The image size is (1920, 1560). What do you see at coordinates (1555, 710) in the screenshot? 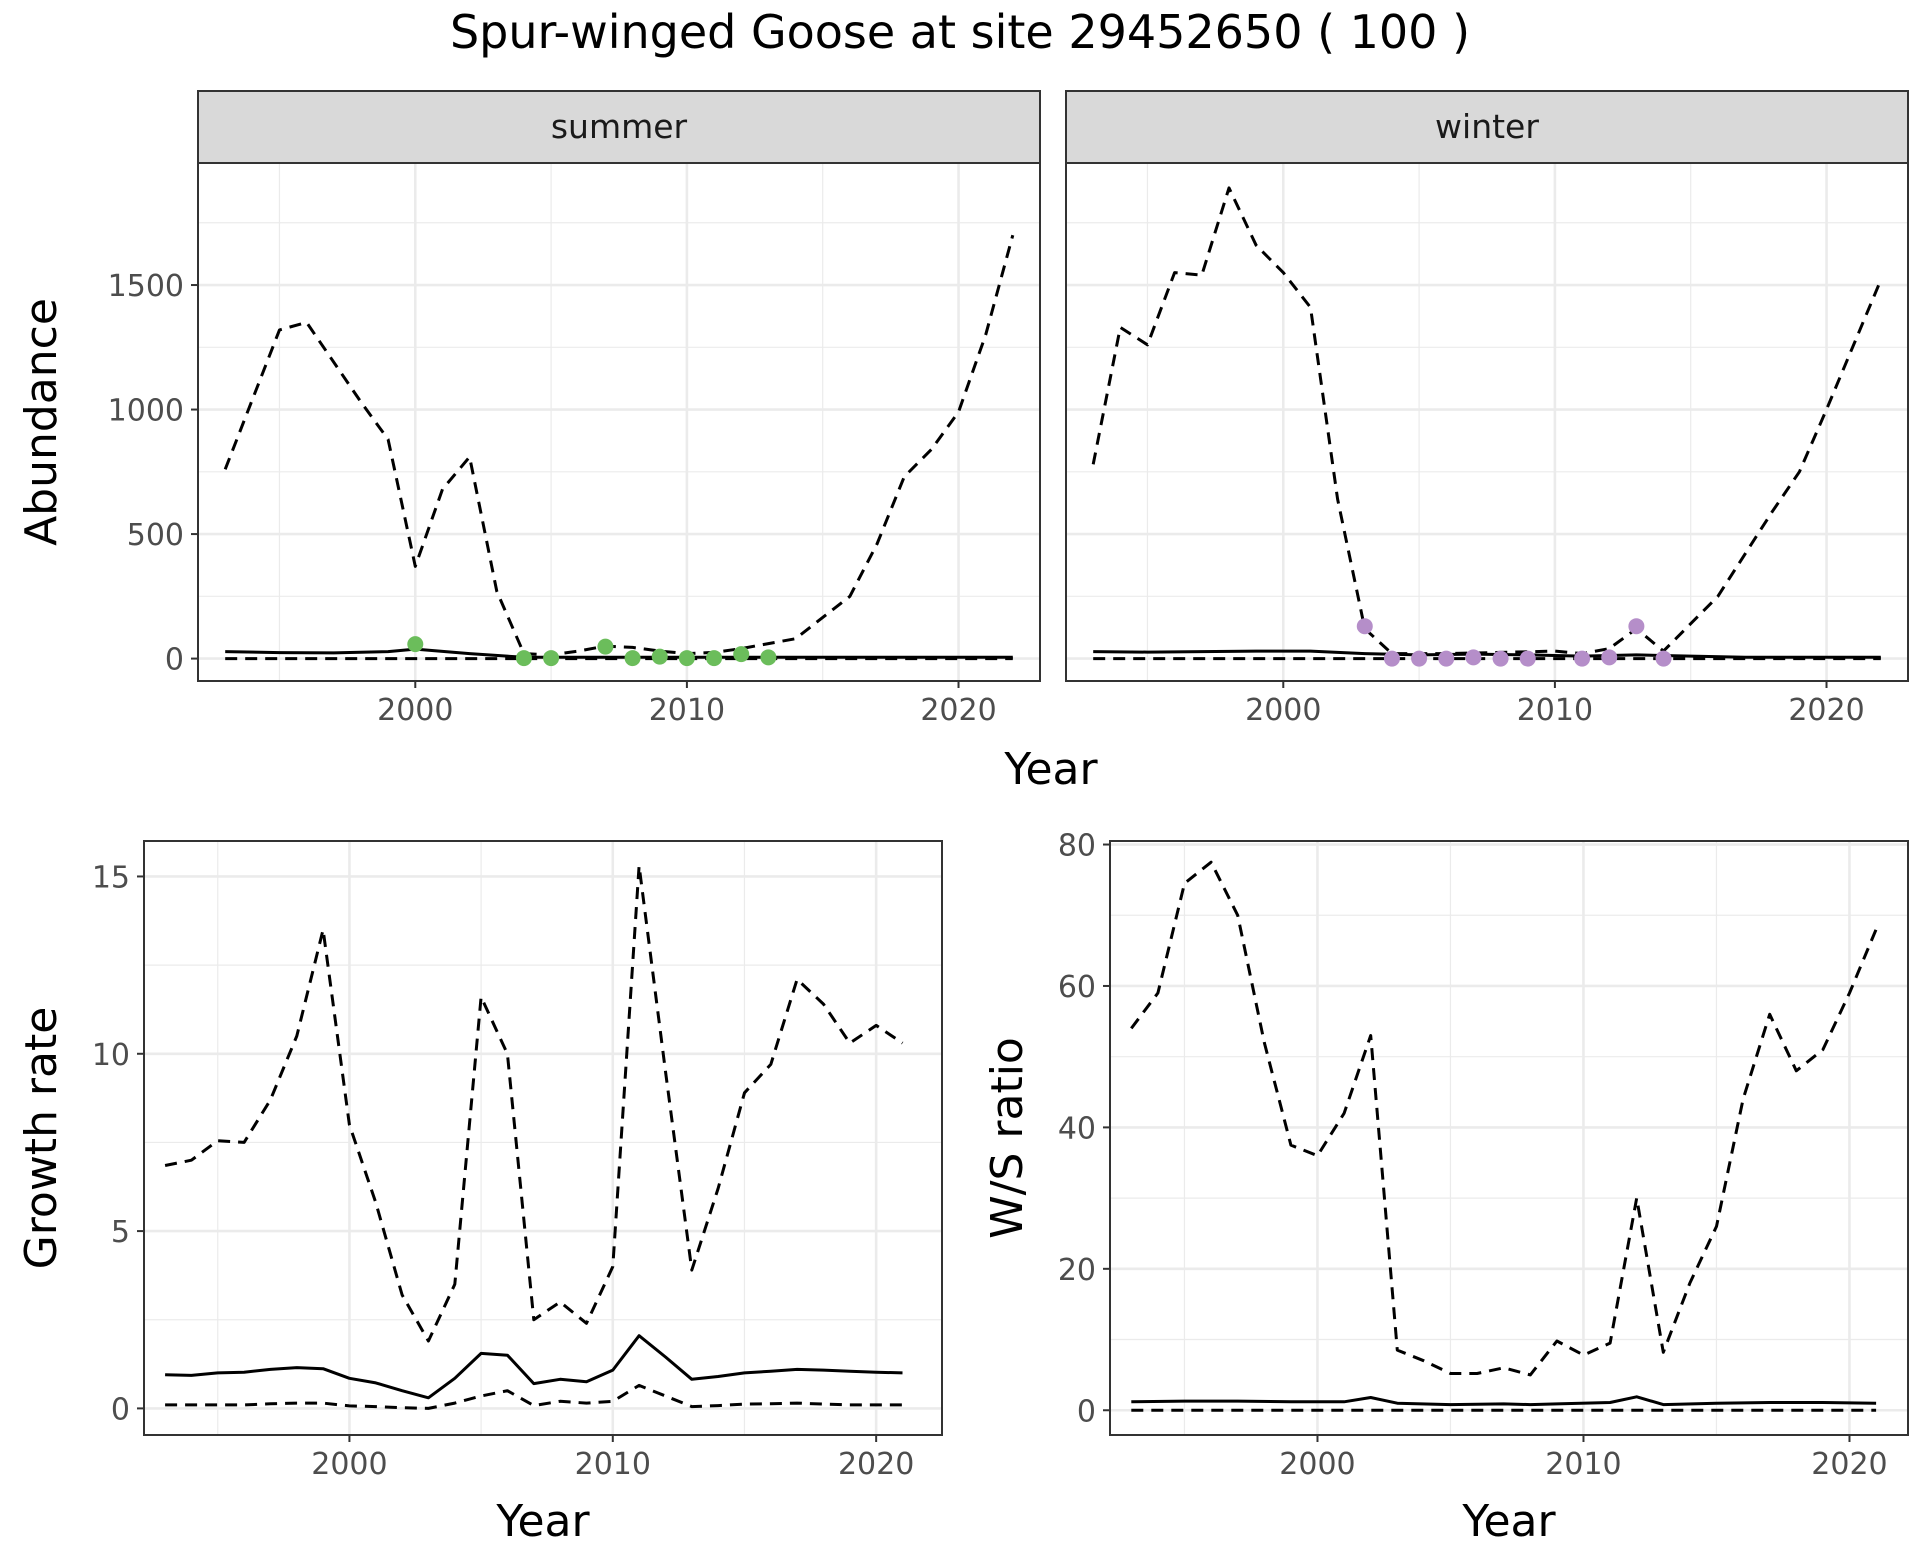
I see `abundance-winter-x-tick-label: 2010` at bounding box center [1555, 710].